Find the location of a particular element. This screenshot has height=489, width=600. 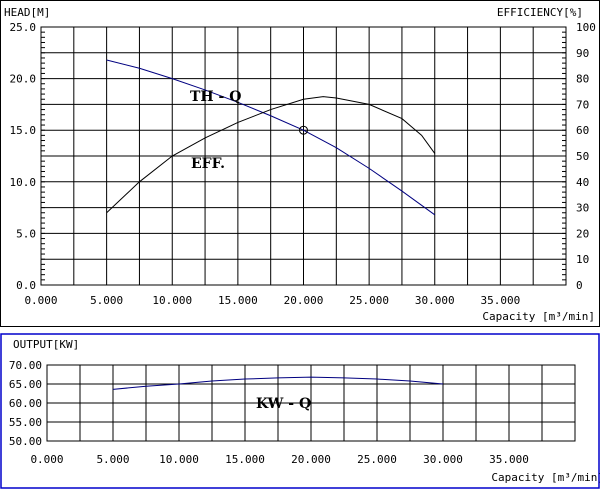

series-line-eff is located at coordinates (271, 155).